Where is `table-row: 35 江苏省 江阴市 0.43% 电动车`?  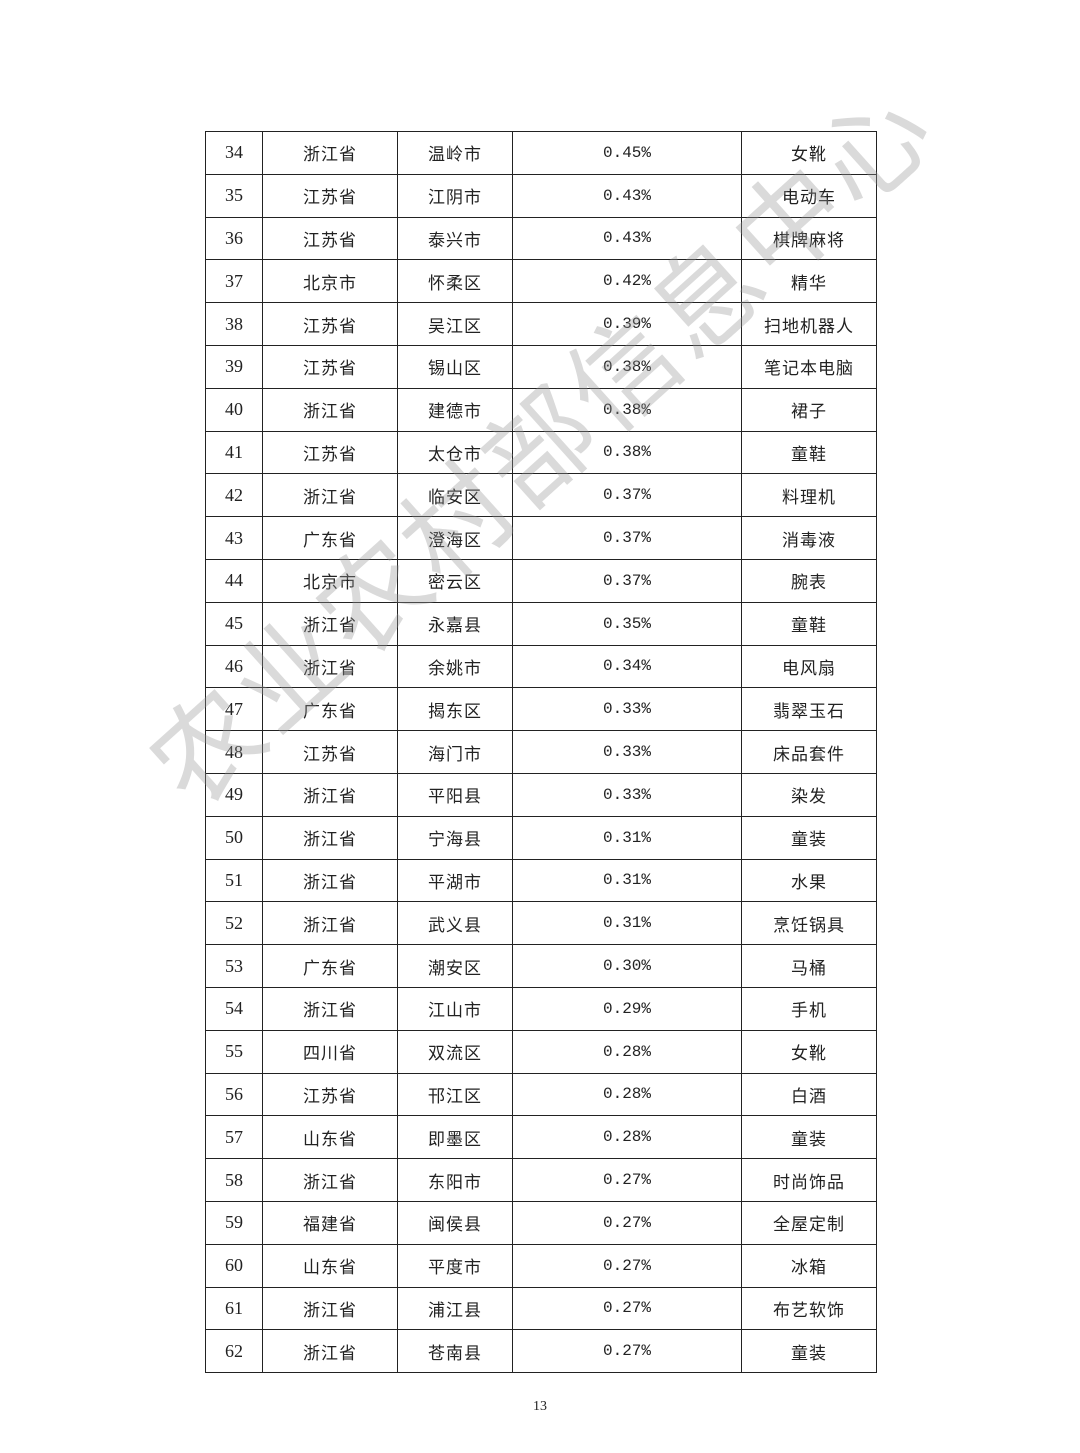 table-row: 35 江苏省 江阴市 0.43% 电动车 is located at coordinates (541, 195).